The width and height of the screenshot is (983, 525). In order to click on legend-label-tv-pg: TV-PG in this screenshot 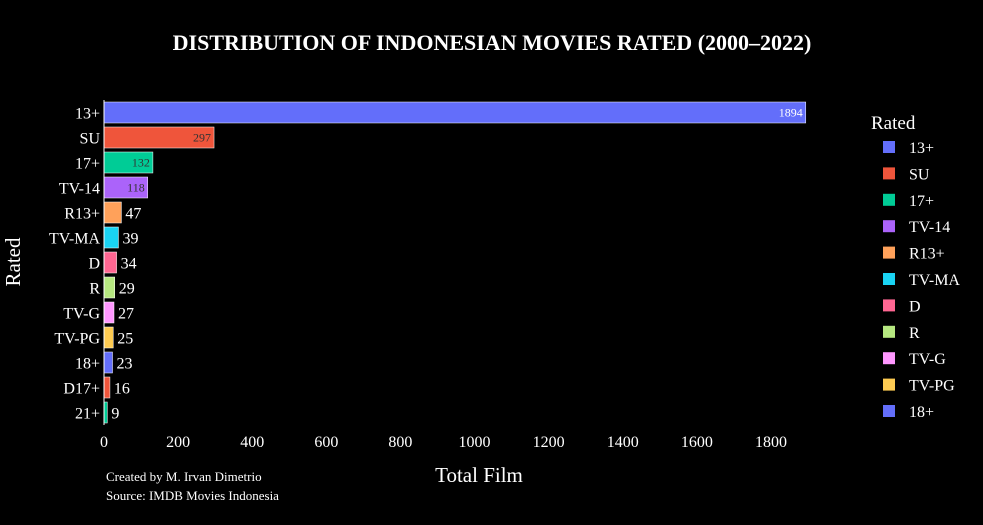, I will do `click(932, 386)`.